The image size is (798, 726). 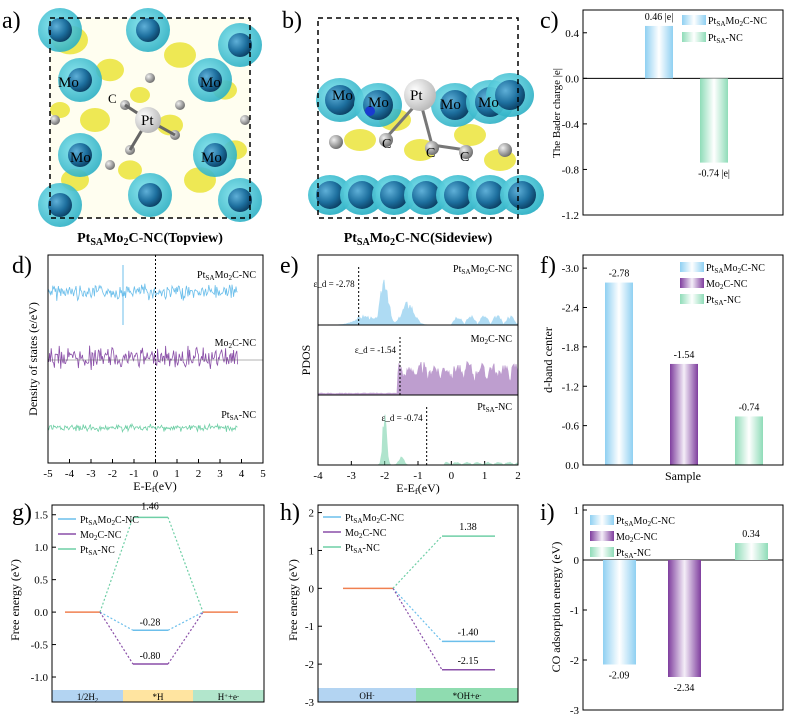 What do you see at coordinates (232, 697) in the screenshot?
I see `text-part: +e` at bounding box center [232, 697].